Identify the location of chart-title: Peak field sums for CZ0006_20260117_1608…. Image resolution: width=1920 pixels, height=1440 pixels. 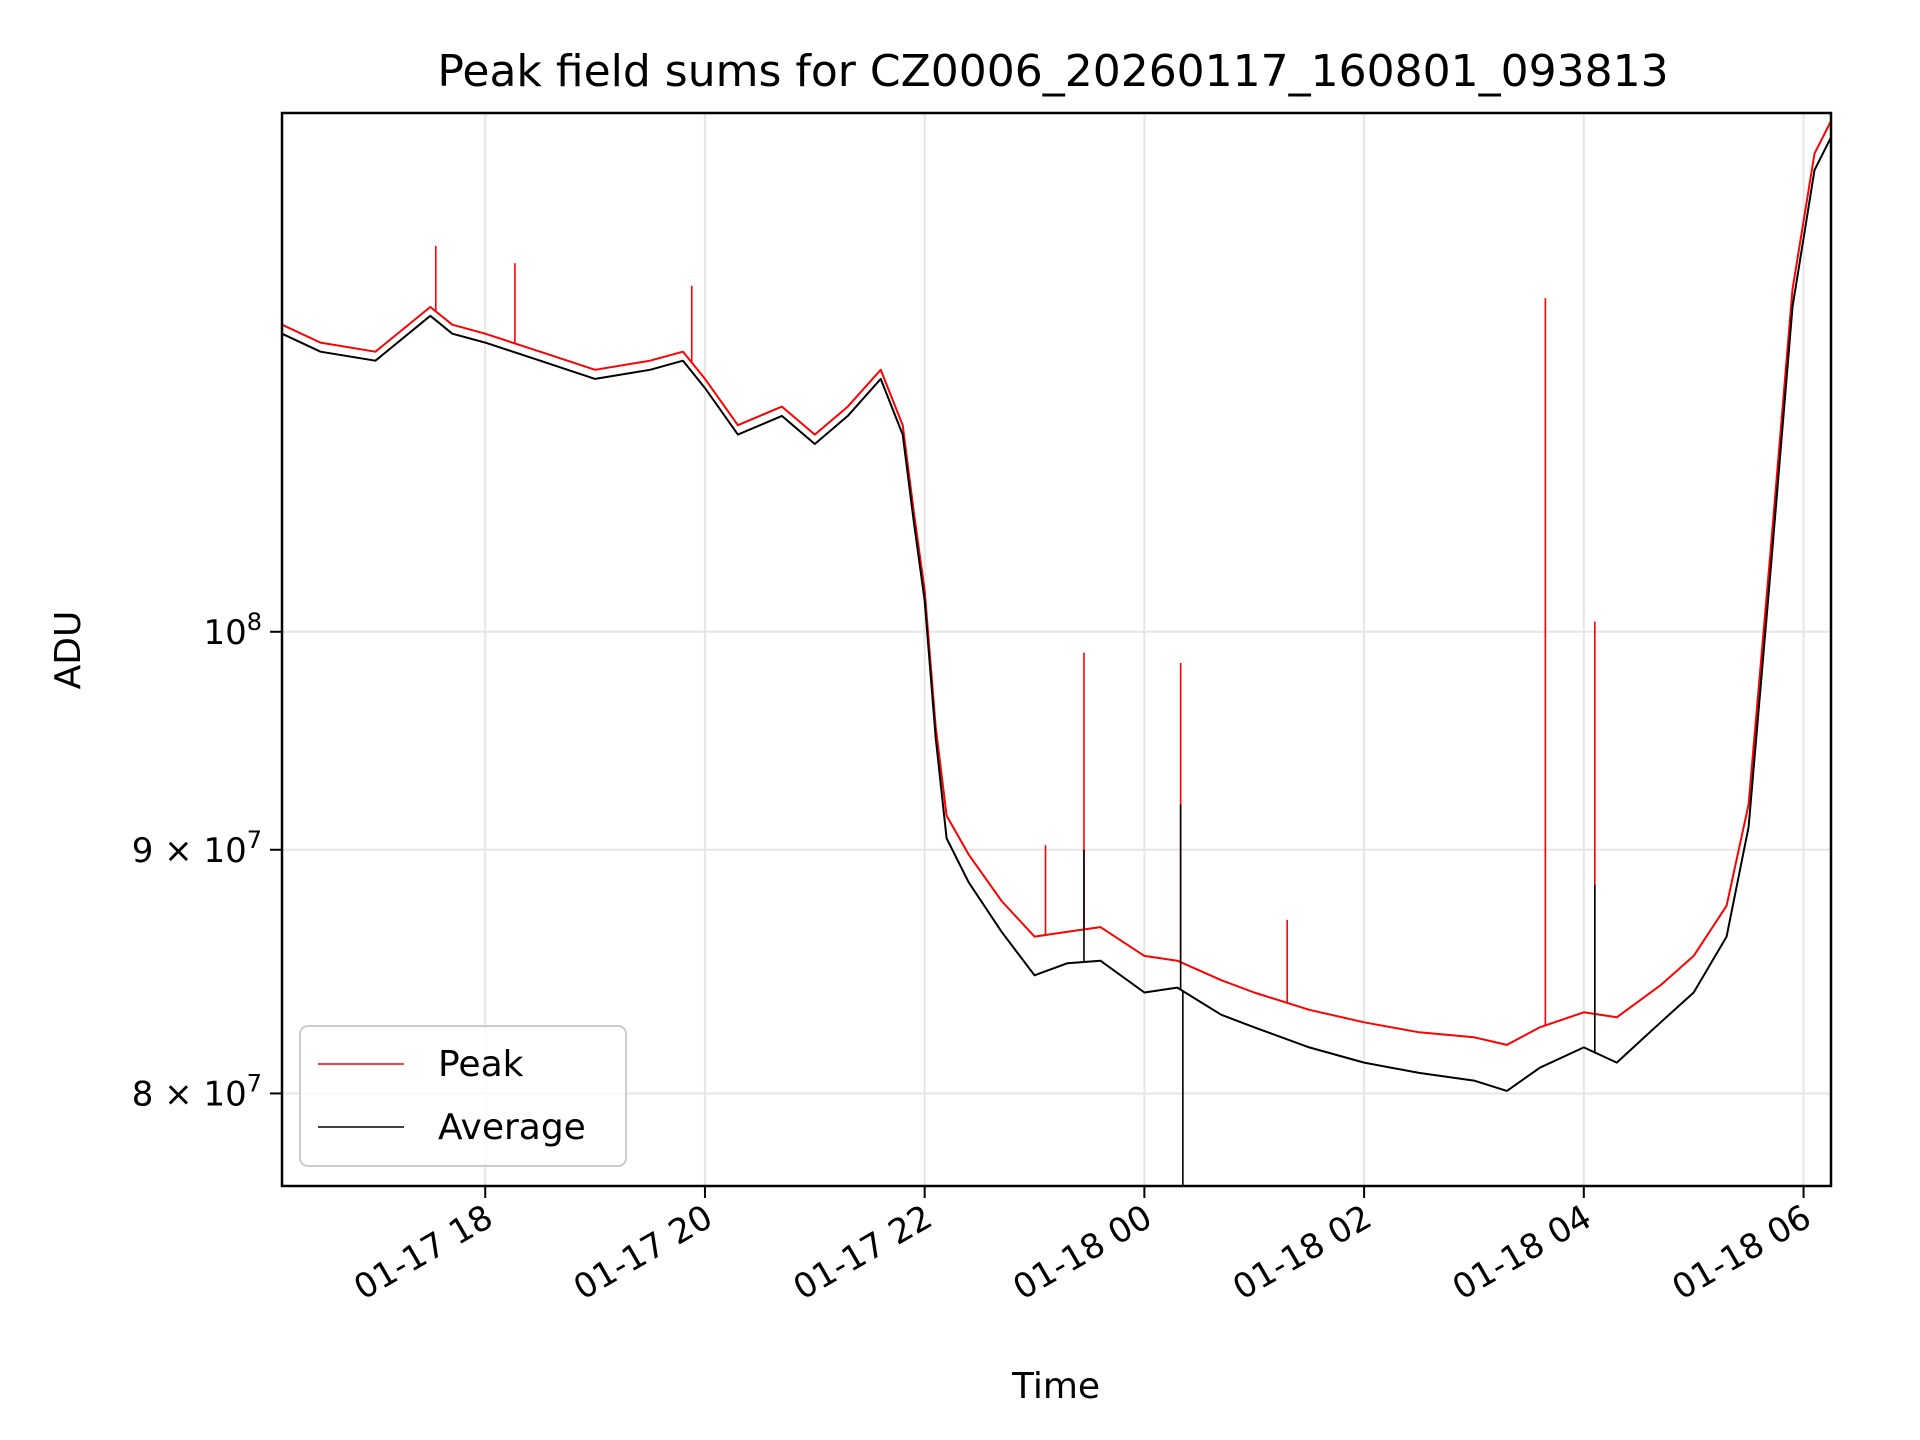
(1052, 71).